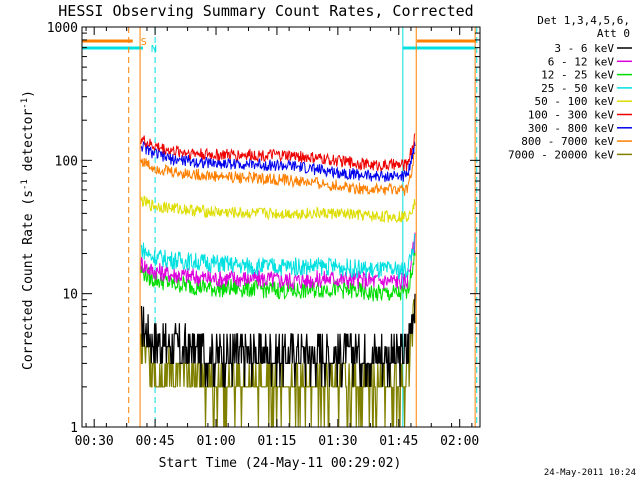  What do you see at coordinates (584, 48) in the screenshot?
I see `legend-entry-0: 3 - 6 keV` at bounding box center [584, 48].